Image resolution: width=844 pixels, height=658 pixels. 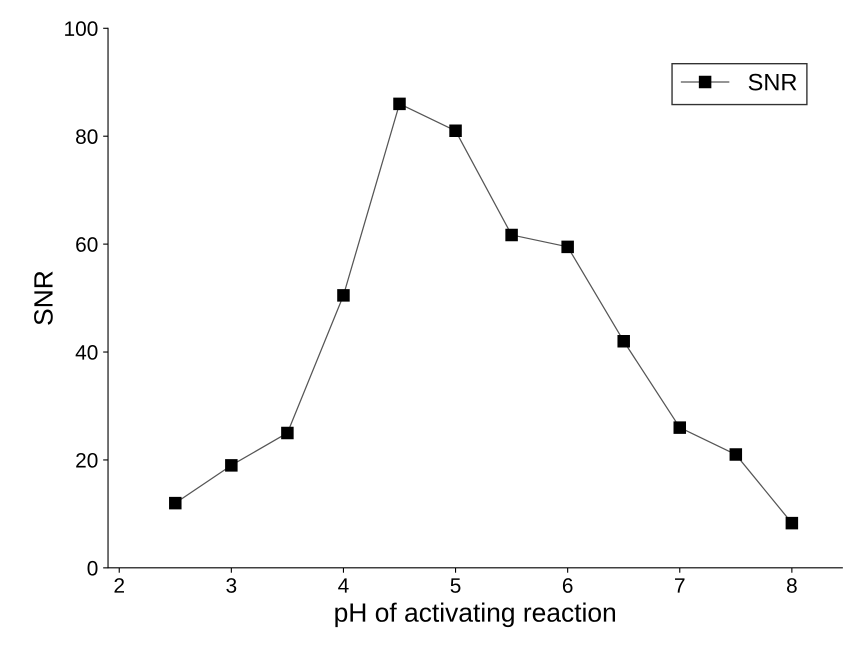 I want to click on x-tick-label: 8, so click(x=791, y=585).